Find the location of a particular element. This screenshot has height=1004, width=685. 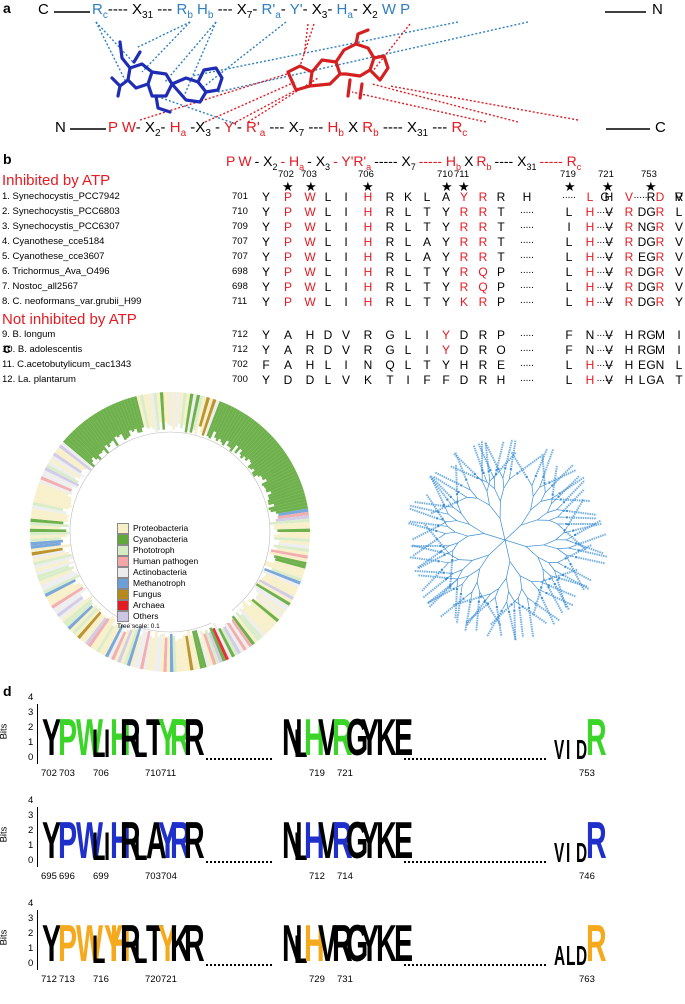

strand-residue: Ha is located at coordinates (344, 11).